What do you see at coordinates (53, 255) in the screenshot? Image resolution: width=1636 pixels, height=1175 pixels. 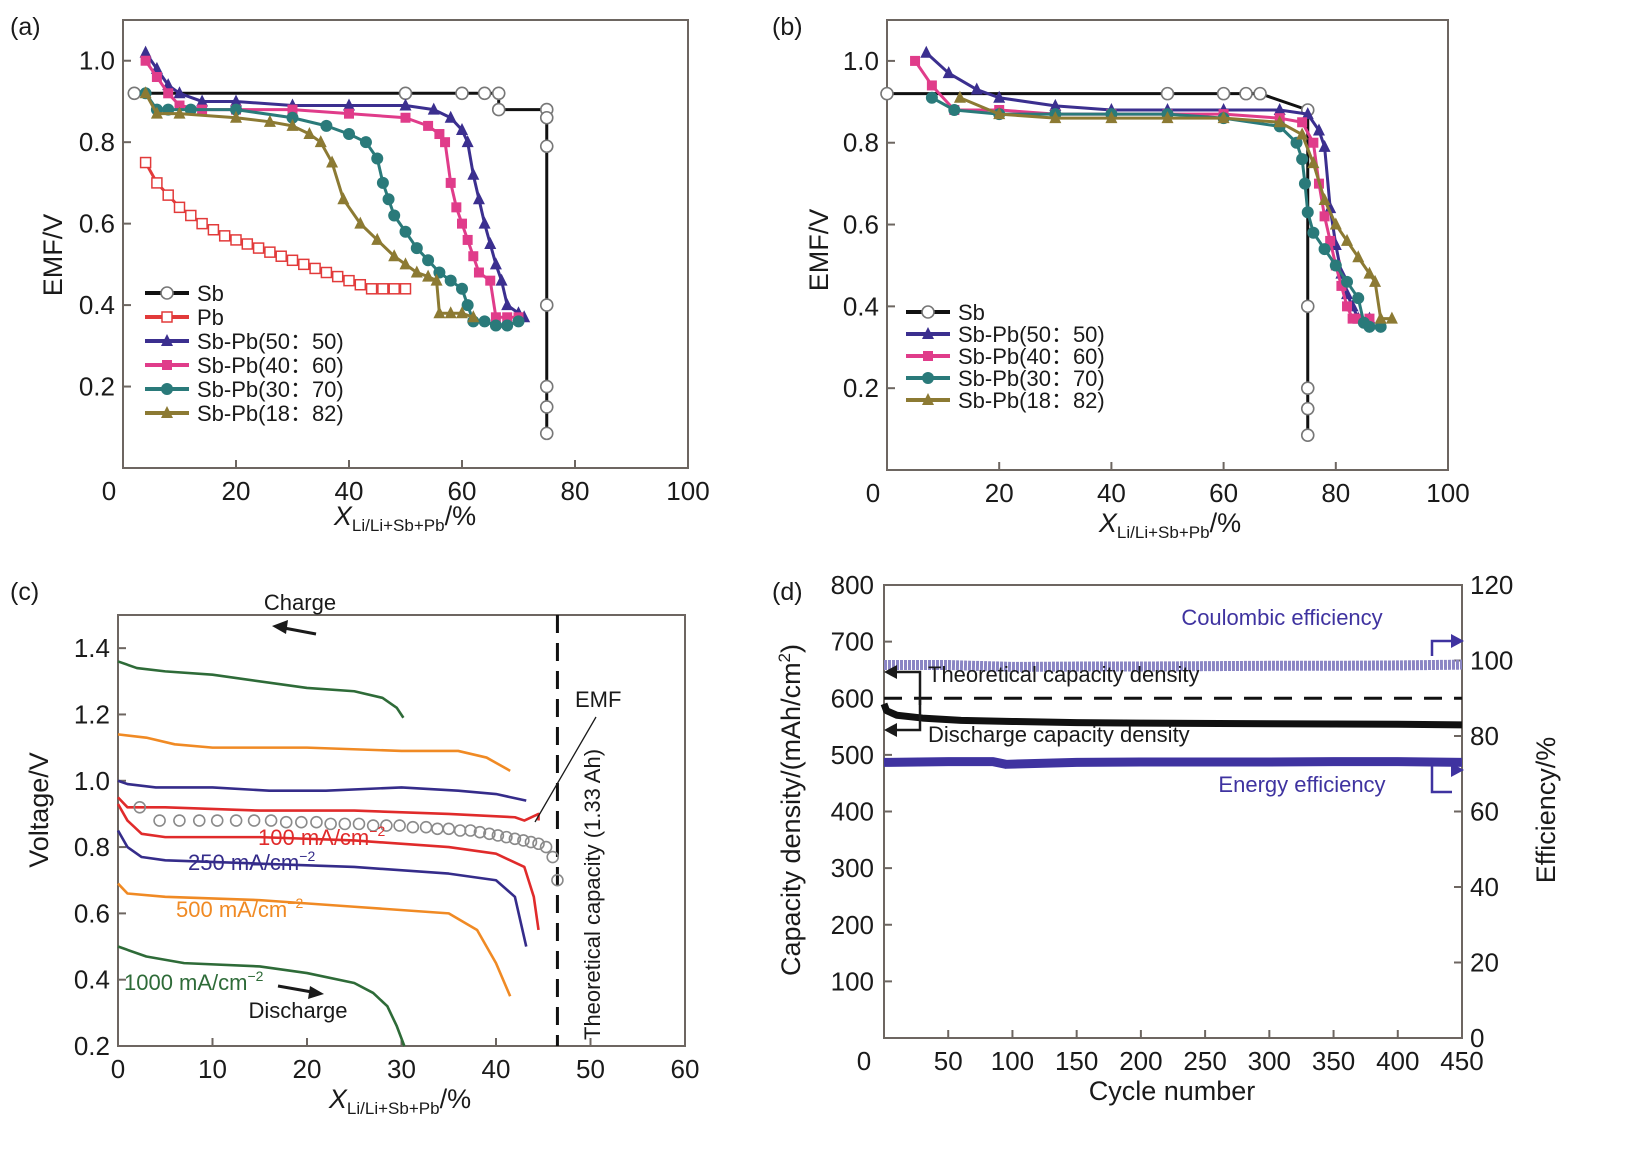 I see `y-axis-title: EMF/V` at bounding box center [53, 255].